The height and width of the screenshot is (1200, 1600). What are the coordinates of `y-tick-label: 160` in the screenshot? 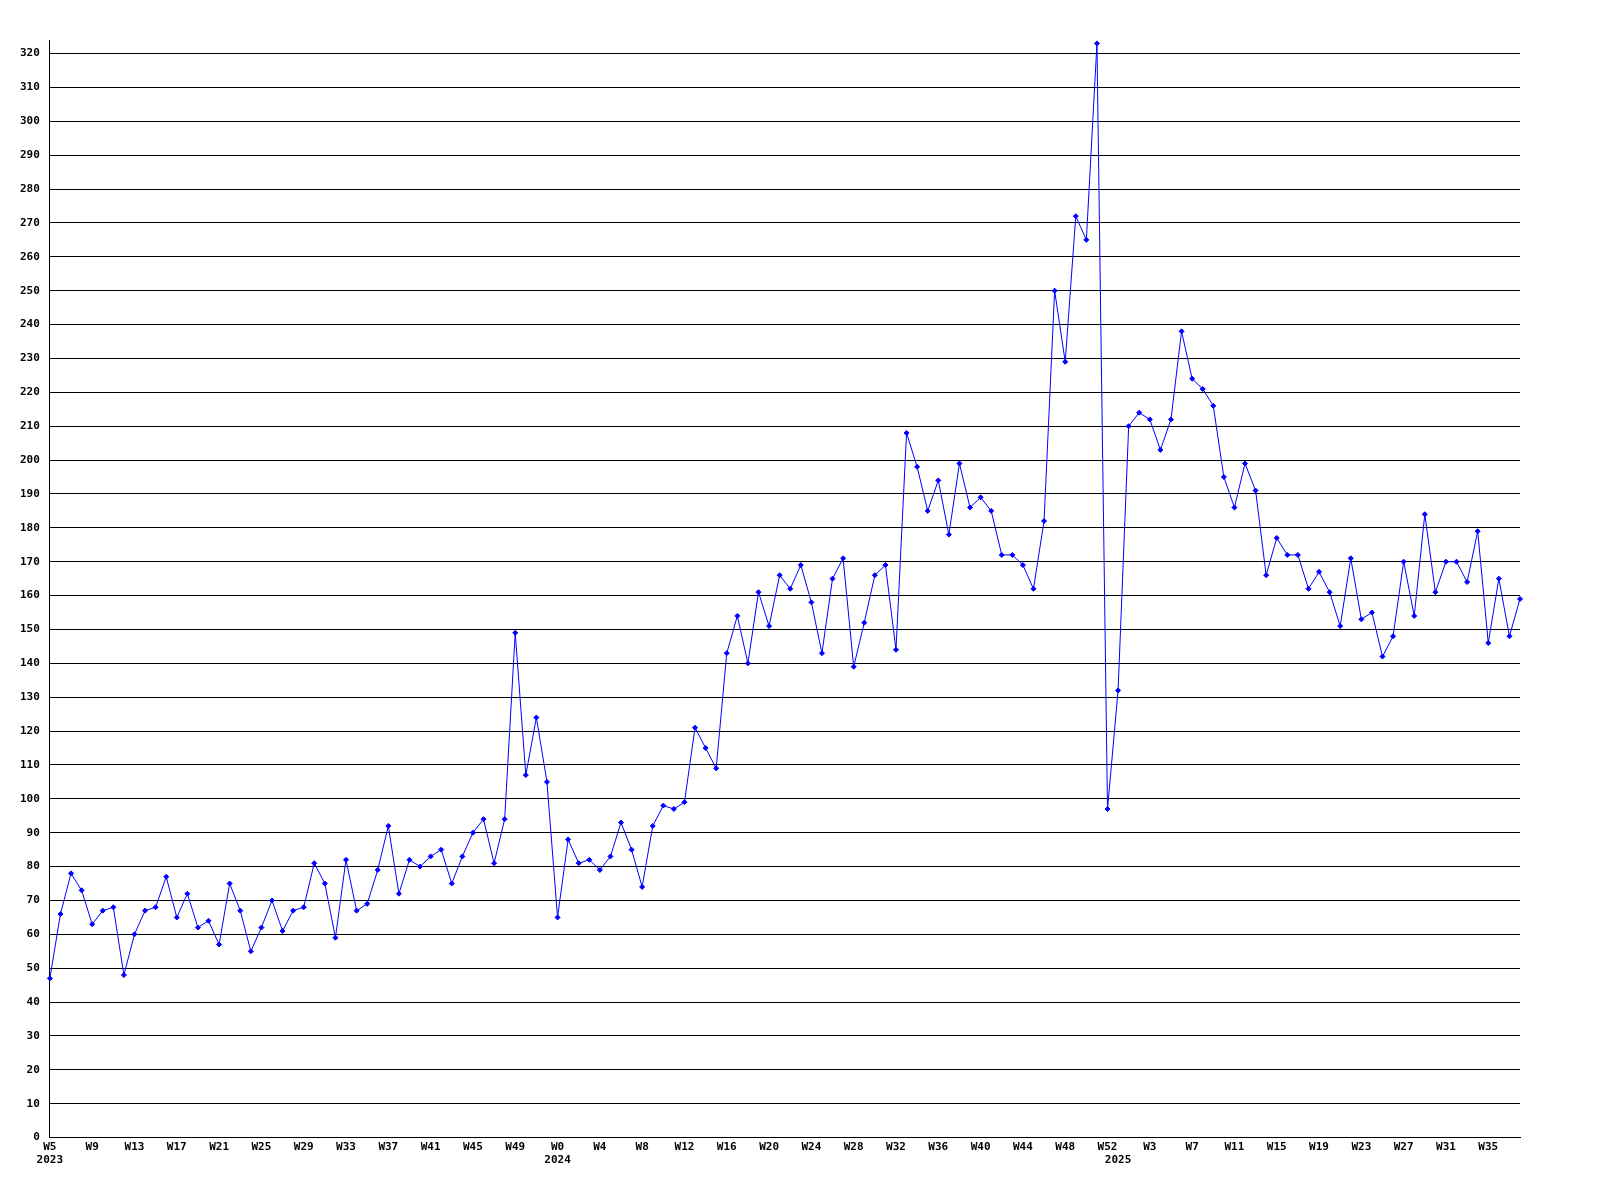 It's located at (29, 595).